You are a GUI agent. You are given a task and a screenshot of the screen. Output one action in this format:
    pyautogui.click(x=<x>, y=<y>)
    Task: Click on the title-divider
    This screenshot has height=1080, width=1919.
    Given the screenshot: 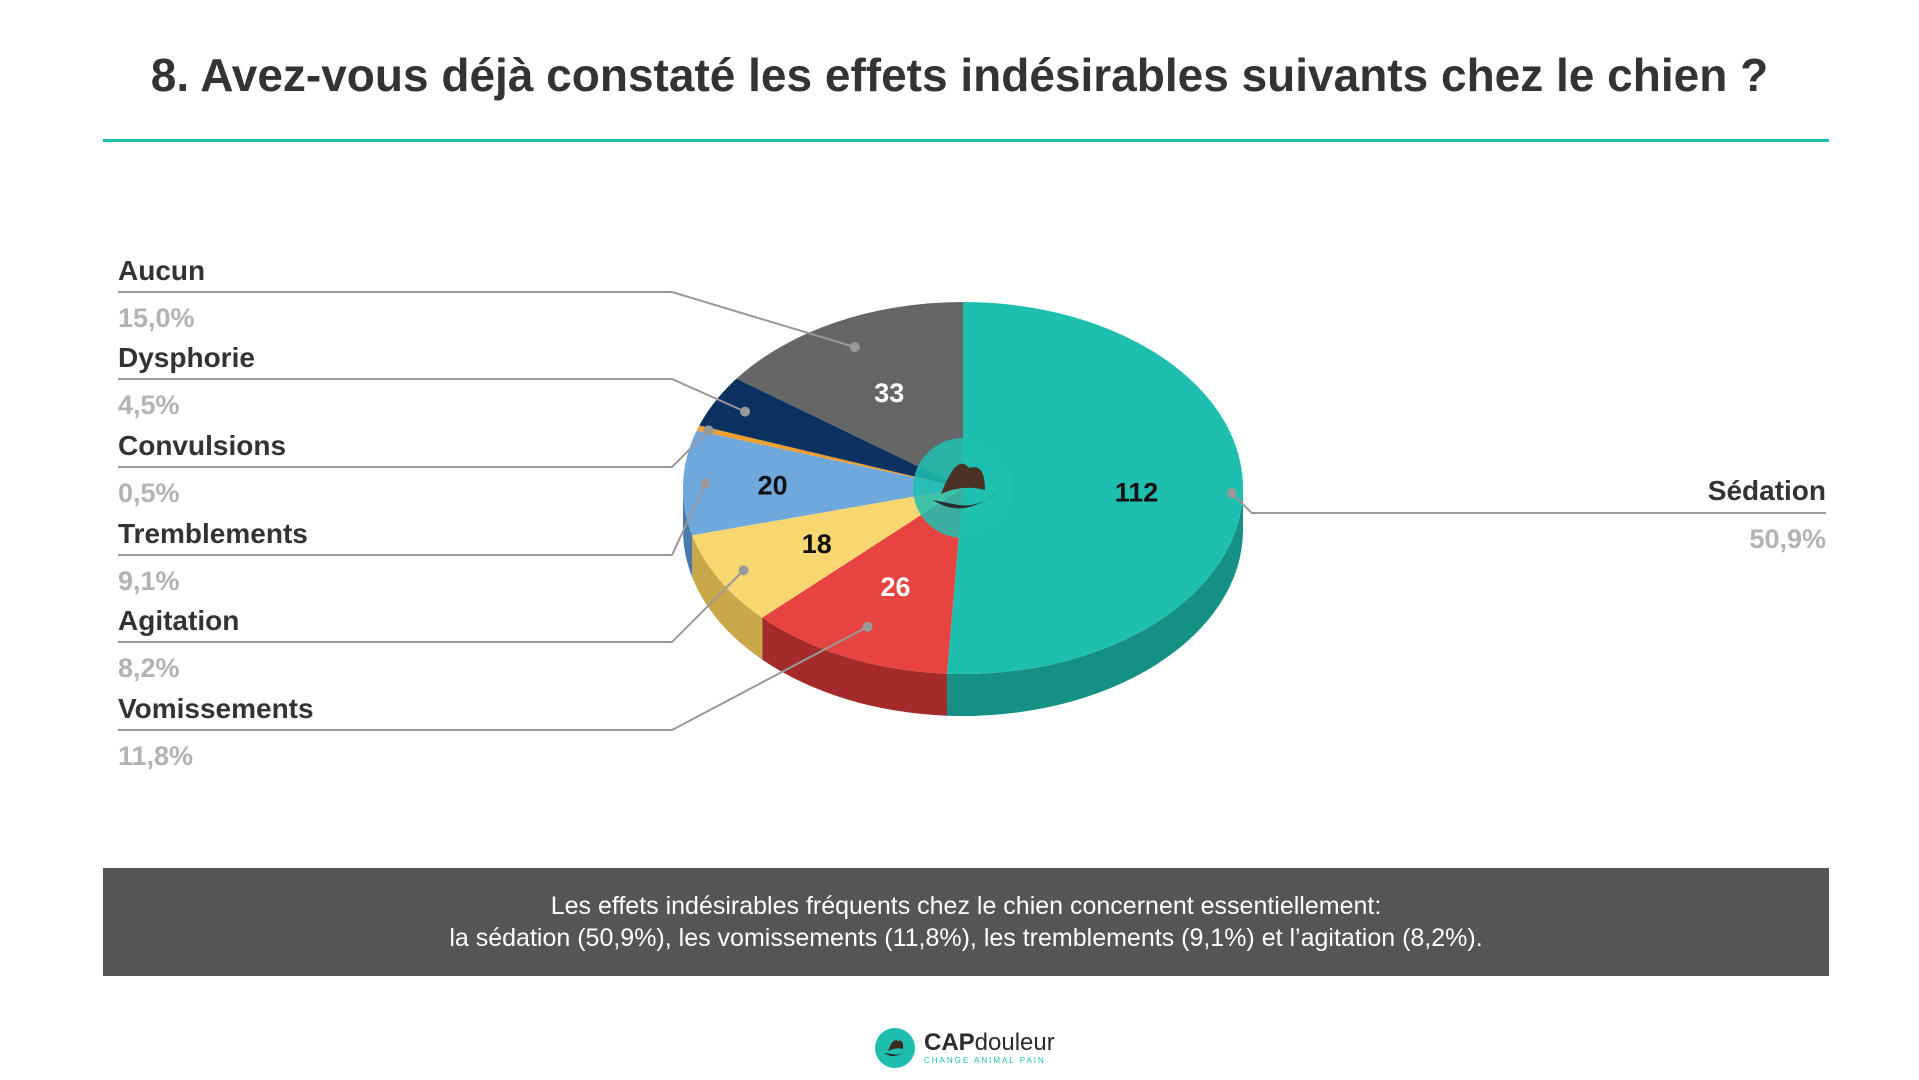 What is the action you would take?
    pyautogui.click(x=966, y=140)
    